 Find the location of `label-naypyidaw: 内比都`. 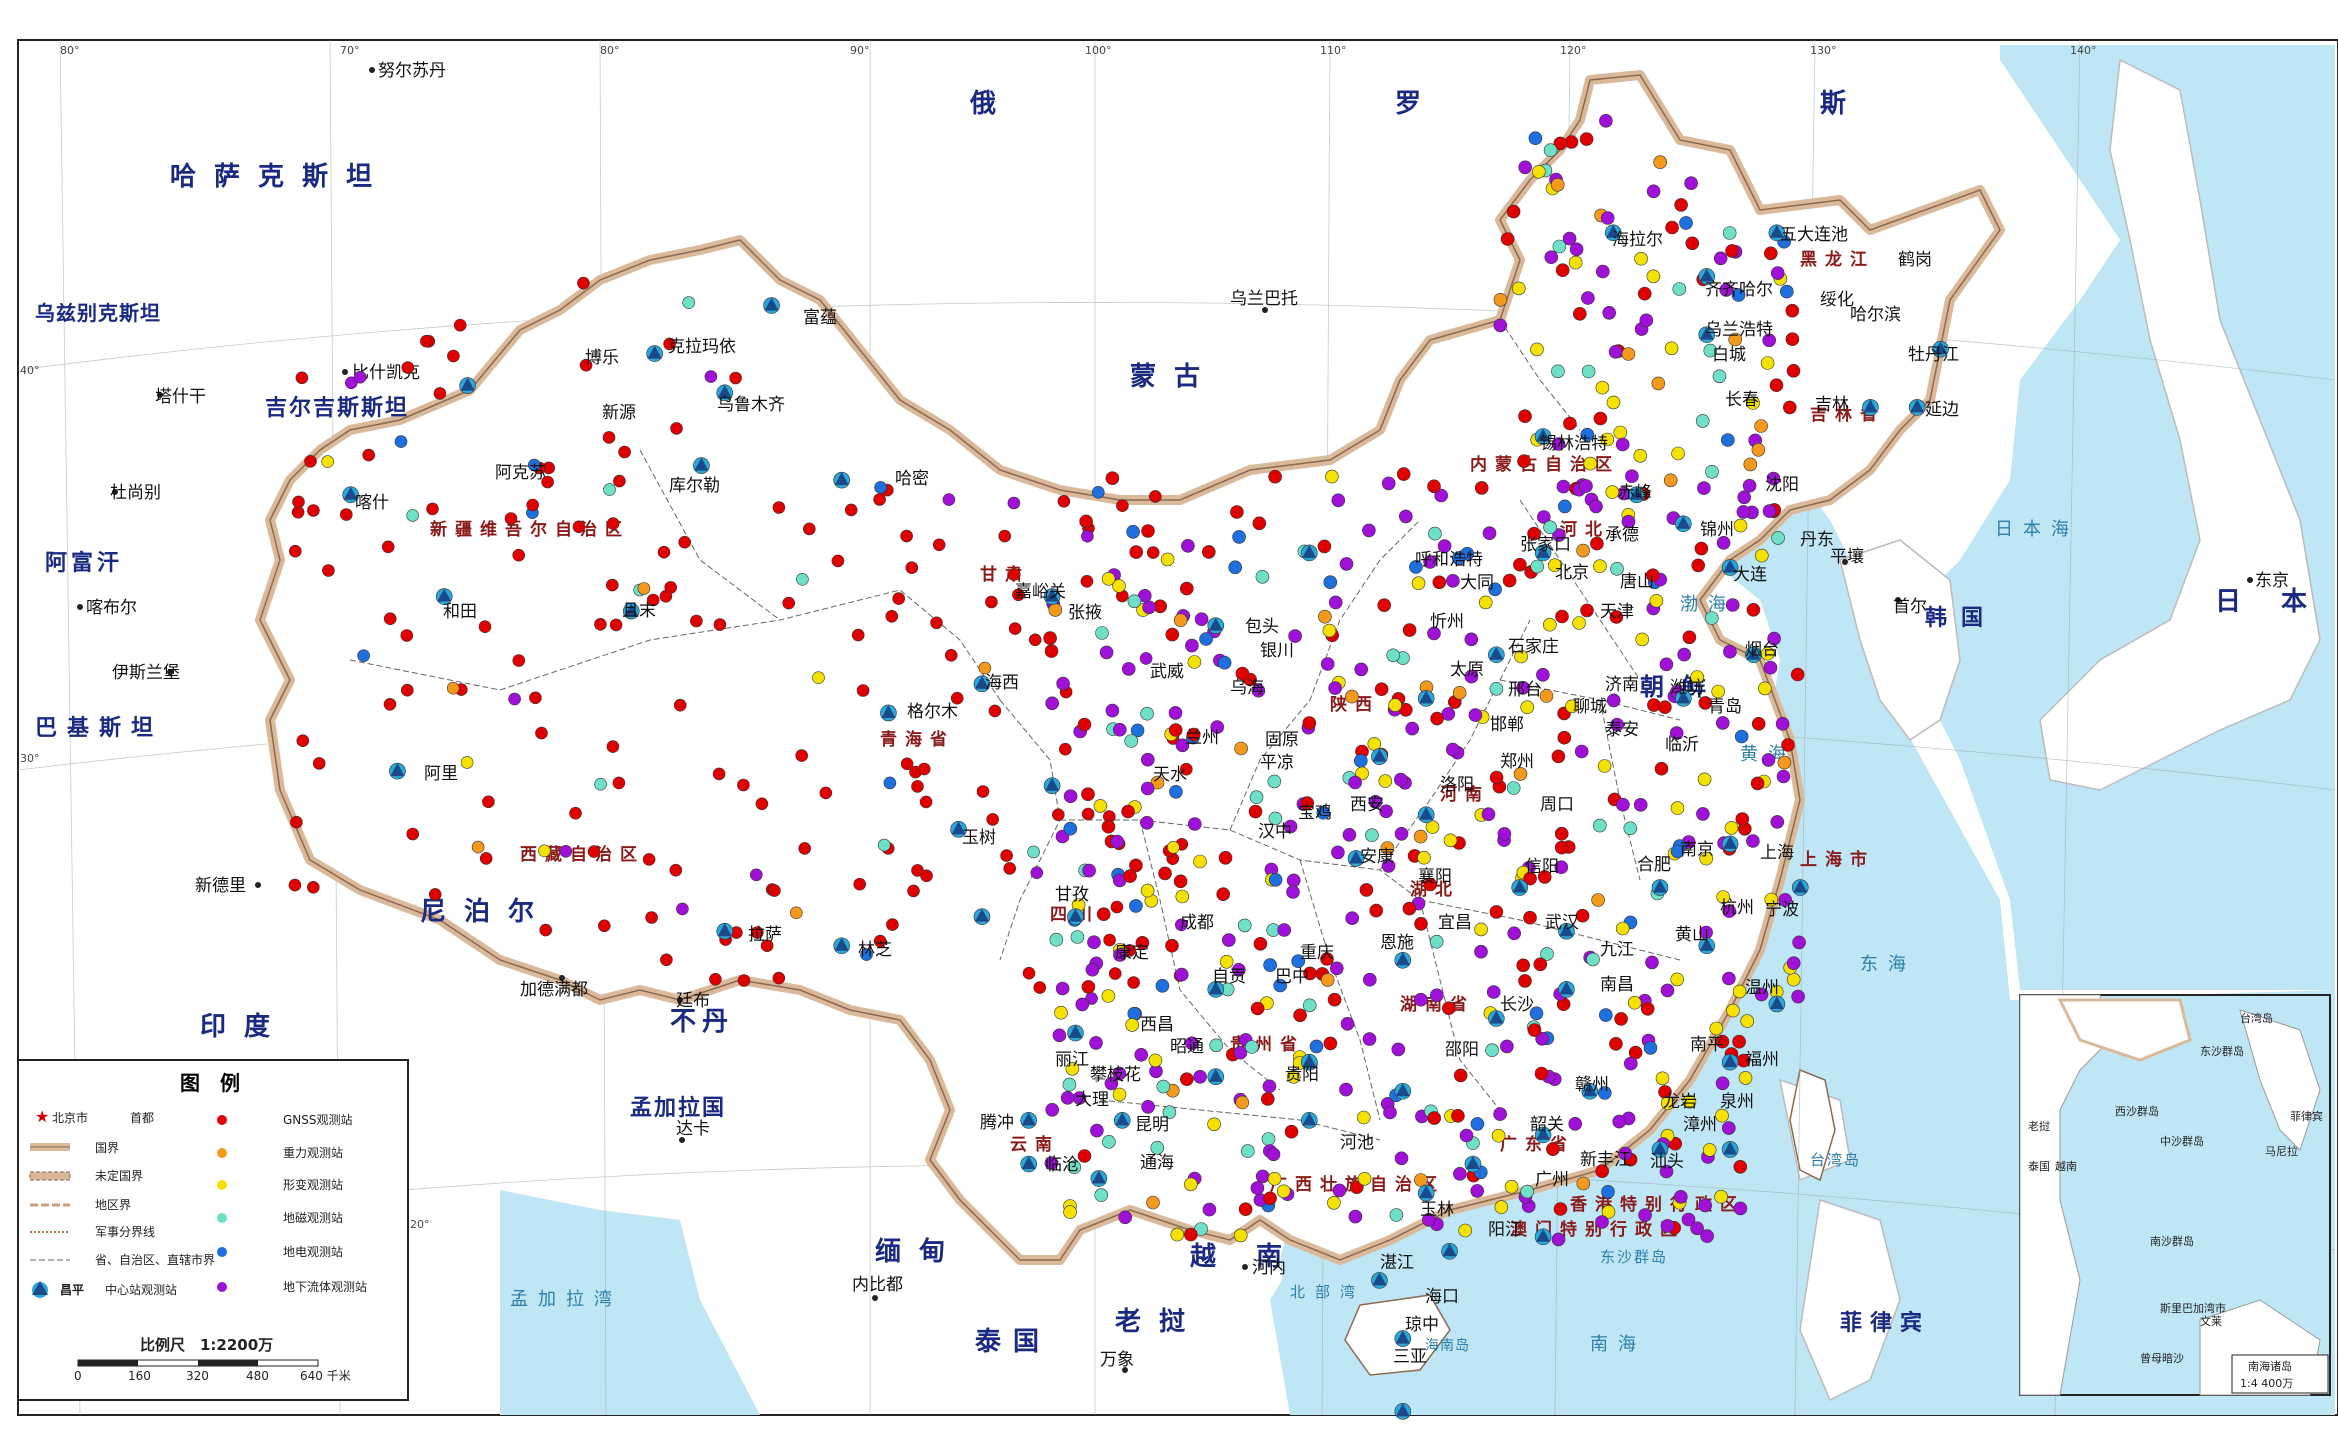

label-naypyidaw: 内比都 is located at coordinates (877, 1285).